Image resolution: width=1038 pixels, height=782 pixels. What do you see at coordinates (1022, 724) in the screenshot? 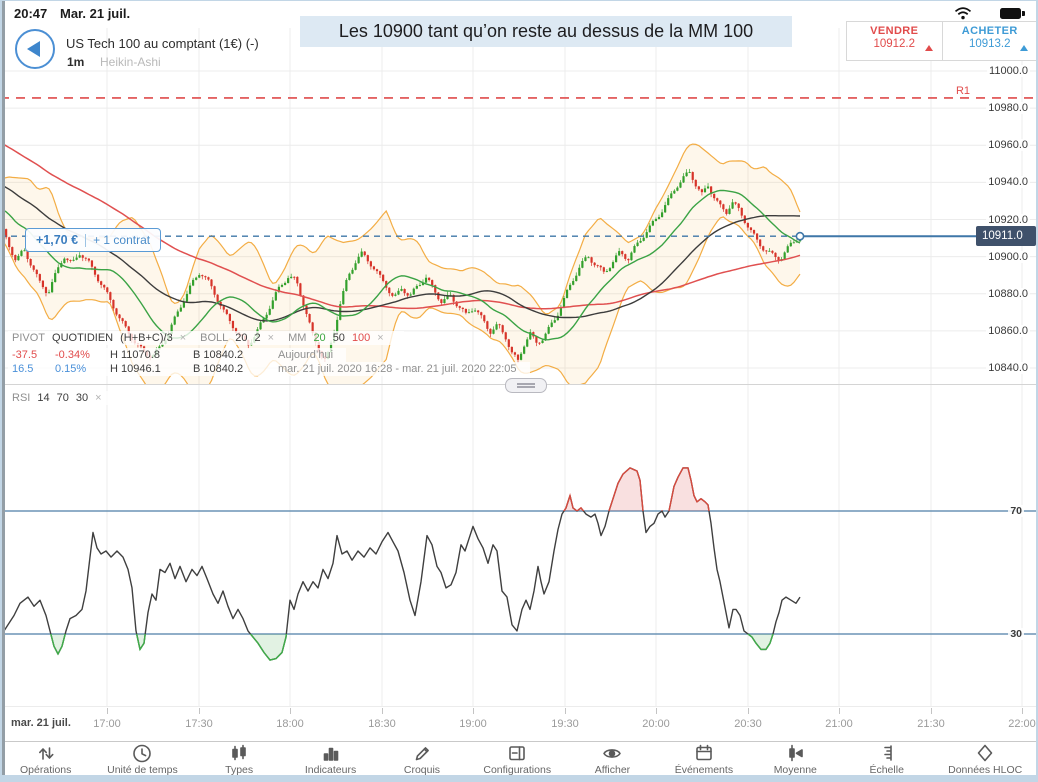
I see `time-tick-label: 22:00` at bounding box center [1022, 724].